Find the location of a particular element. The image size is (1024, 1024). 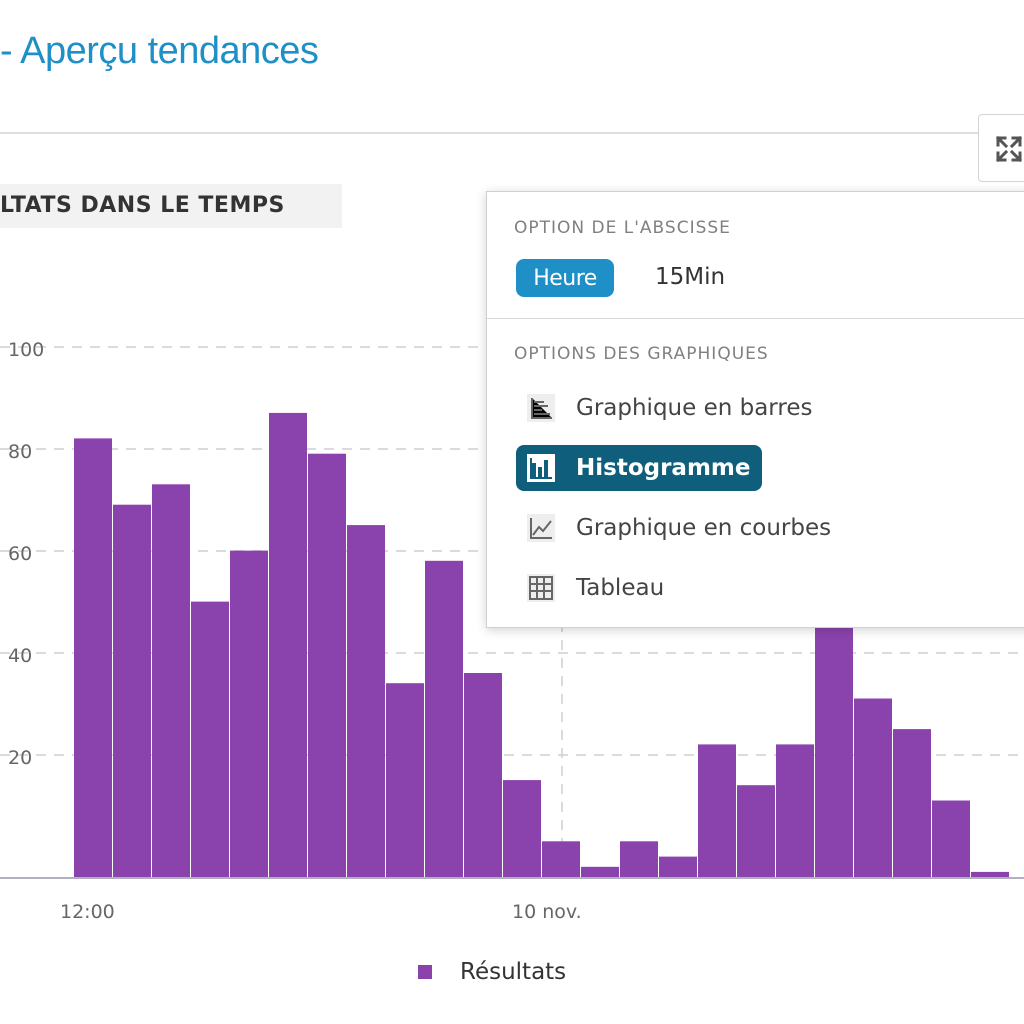

y-tick-label: 20 is located at coordinates (20, 758).